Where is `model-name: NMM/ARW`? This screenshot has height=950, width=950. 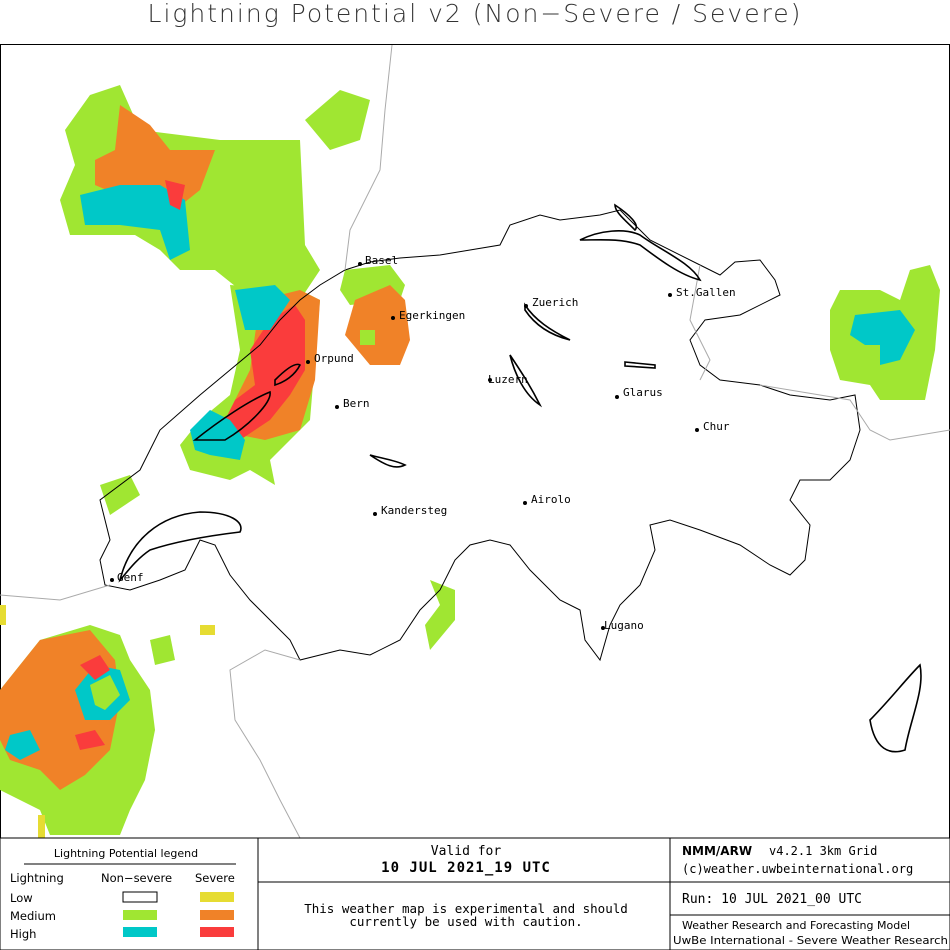
model-name: NMM/ARW is located at coordinates (717, 851).